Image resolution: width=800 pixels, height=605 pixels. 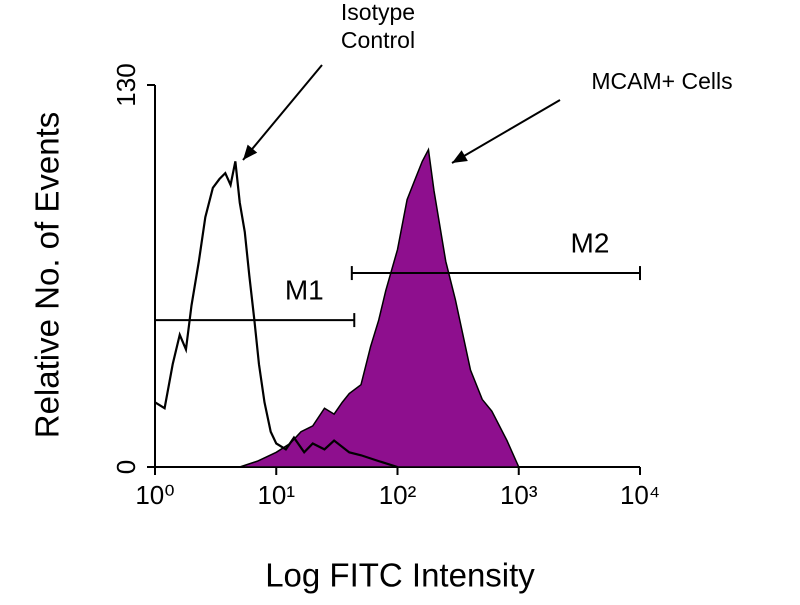 What do you see at coordinates (276, 495) in the screenshot?
I see `x-tick-label: 10¹` at bounding box center [276, 495].